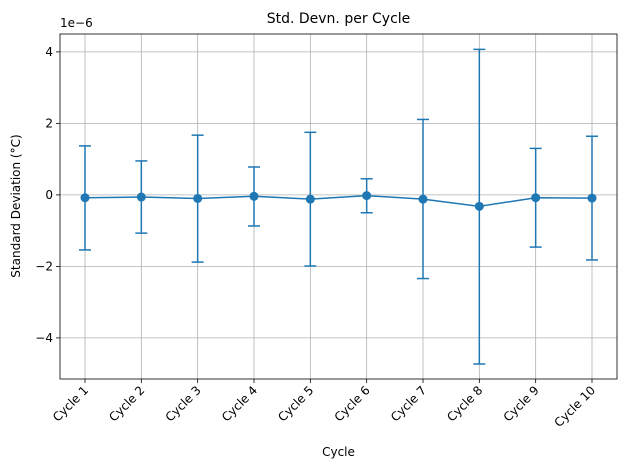  What do you see at coordinates (239, 403) in the screenshot?
I see `x-tick-label: Cycle 4` at bounding box center [239, 403].